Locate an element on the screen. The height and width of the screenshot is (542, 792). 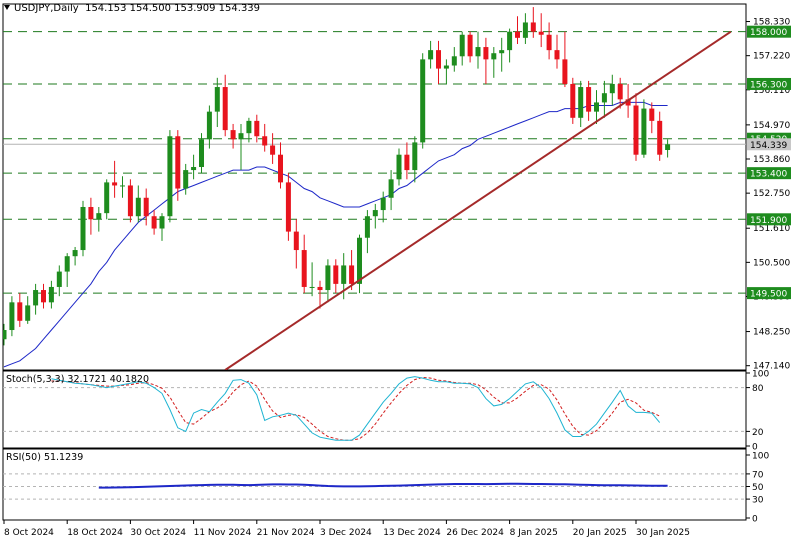
symbol-label: USDJPY,Daily is located at coordinates (46, 8).